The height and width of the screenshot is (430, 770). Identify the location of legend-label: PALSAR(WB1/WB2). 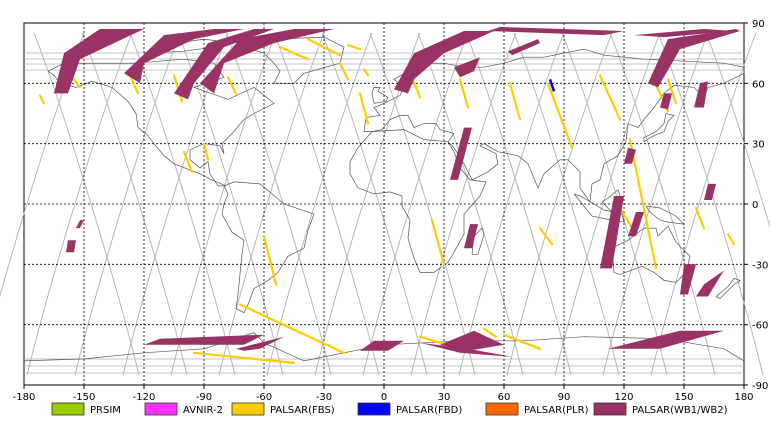
(680, 410).